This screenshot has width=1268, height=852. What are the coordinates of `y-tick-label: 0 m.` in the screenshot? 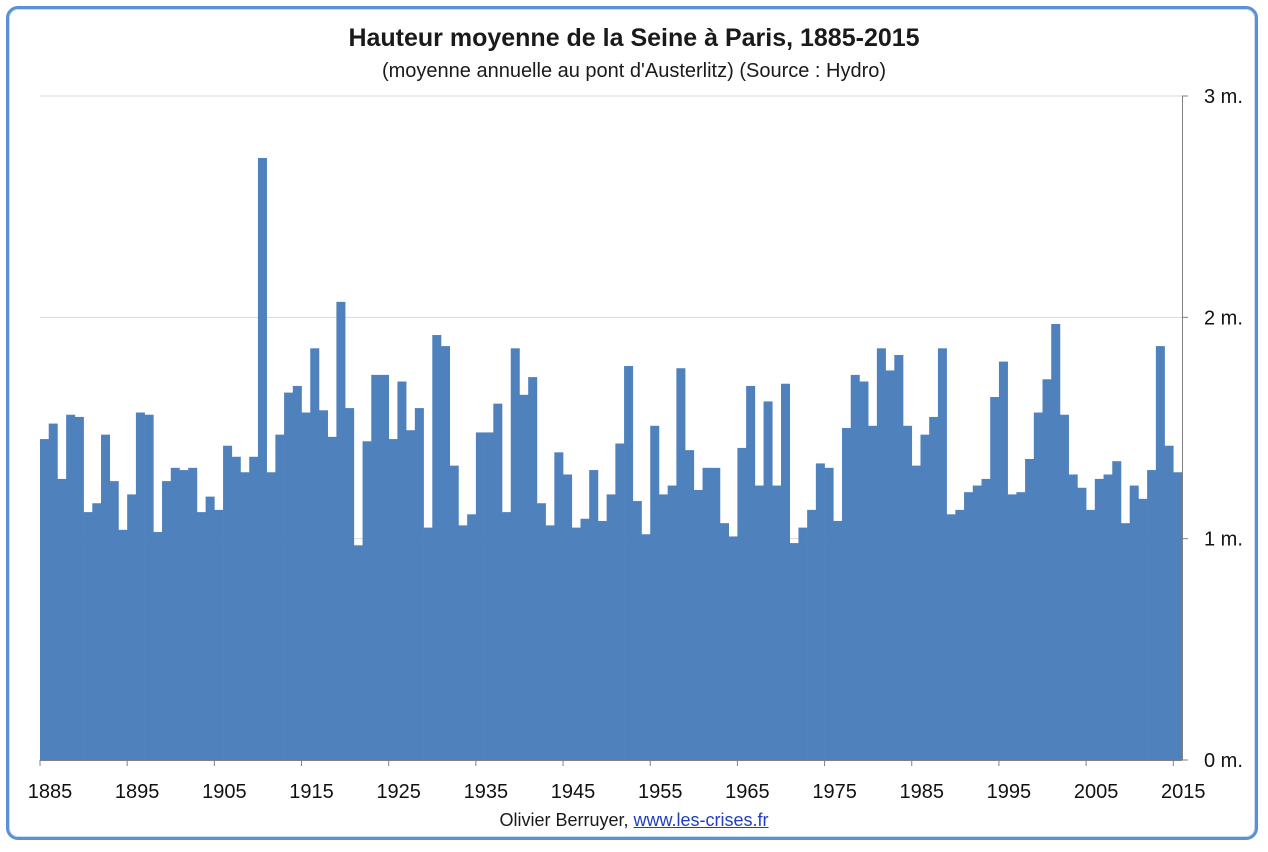 It's located at (1223, 761).